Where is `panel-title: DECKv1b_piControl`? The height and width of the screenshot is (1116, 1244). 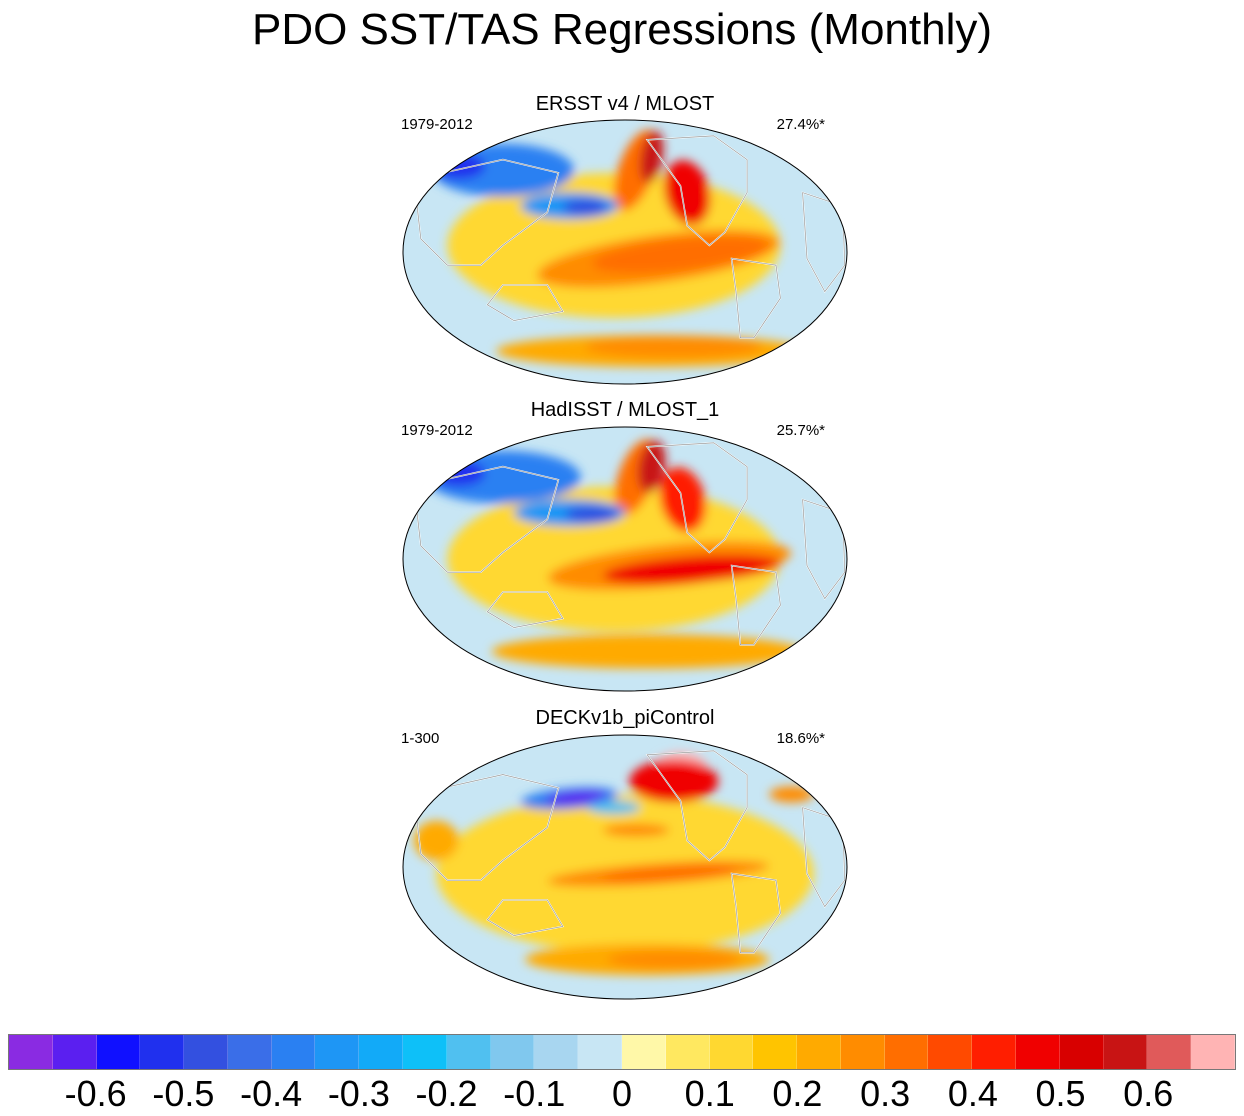 panel-title: DECKv1b_piControl is located at coordinates (625, 718).